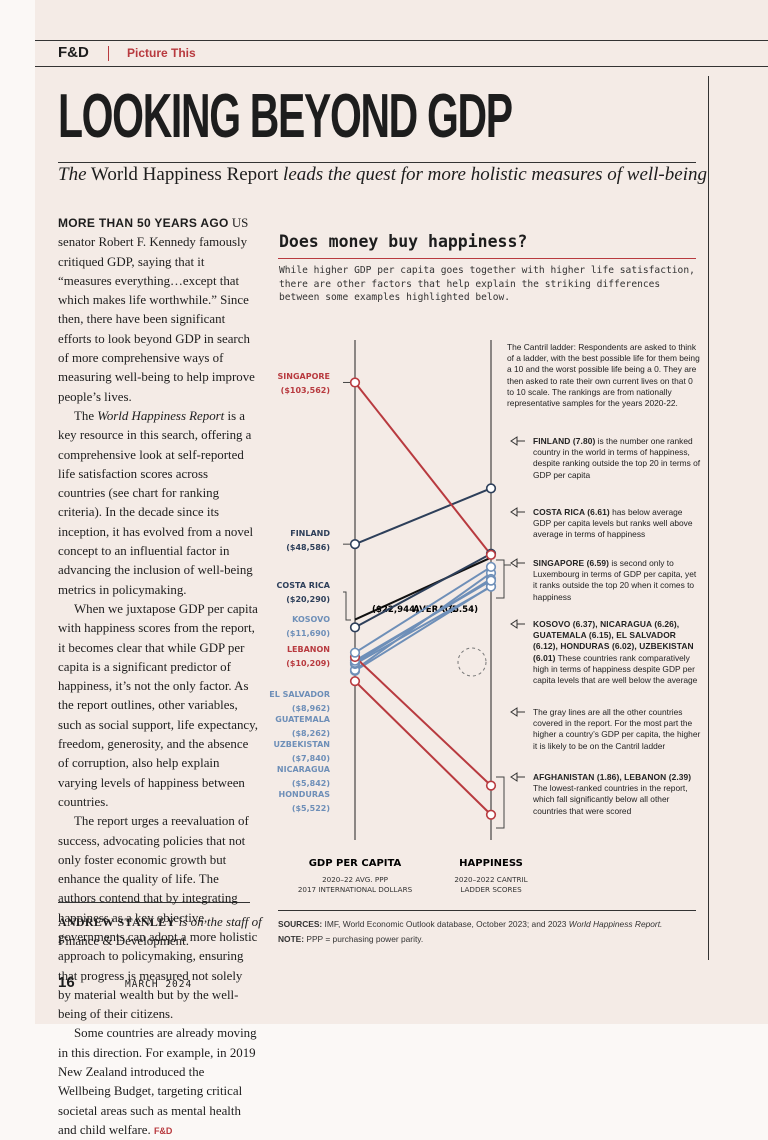  I want to click on axis-title: HAPPINESS, so click(491, 863).